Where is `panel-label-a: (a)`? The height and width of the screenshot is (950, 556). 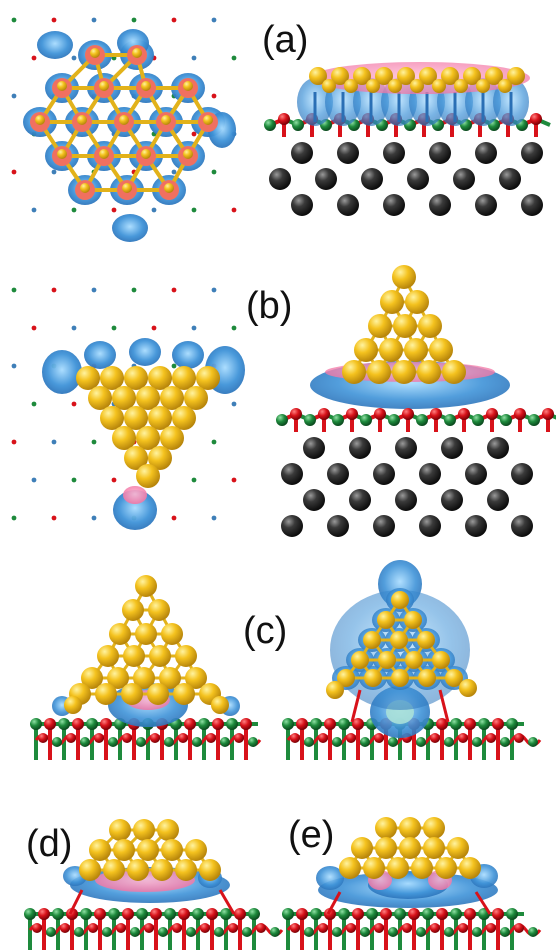 panel-label-a: (a) is located at coordinates (285, 40).